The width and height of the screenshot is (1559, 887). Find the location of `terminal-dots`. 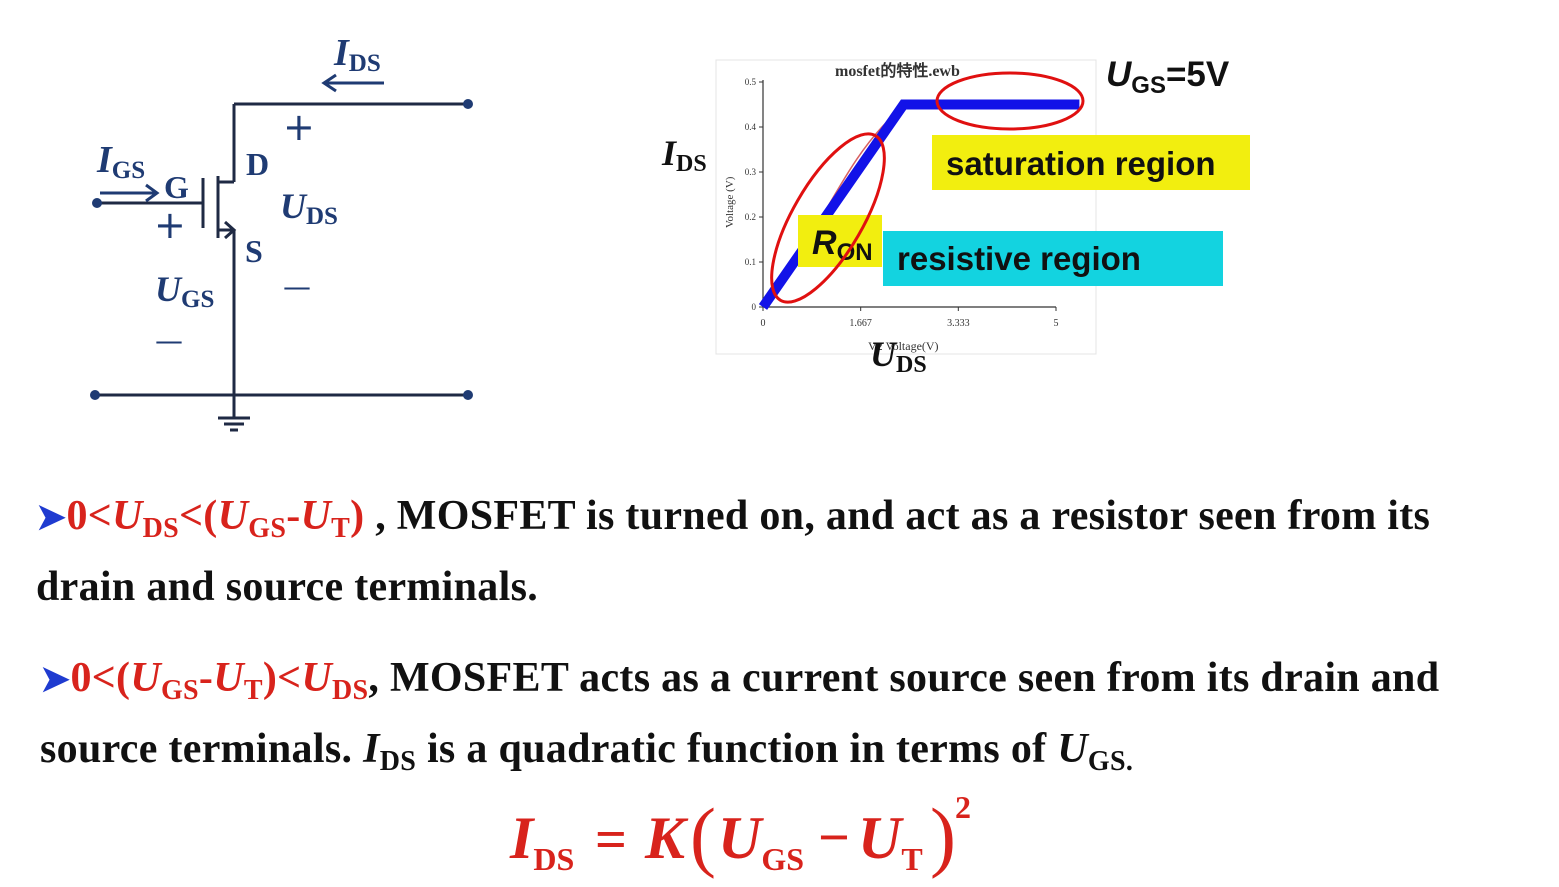

terminal-dots is located at coordinates (281, 249).